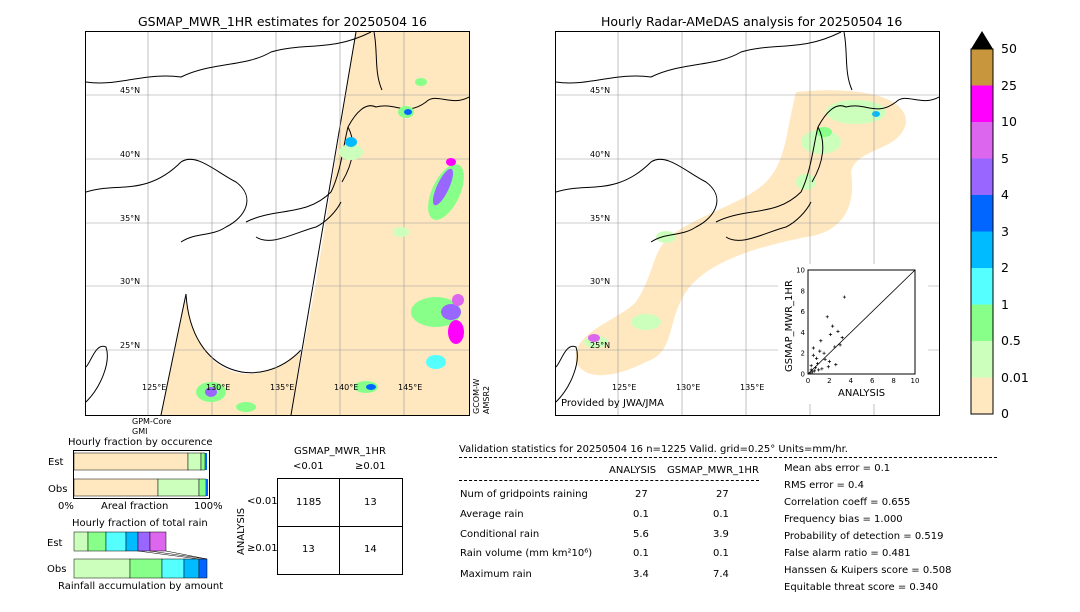  What do you see at coordinates (1009, 85) in the screenshot?
I see `colorbar-label: 25` at bounding box center [1009, 85].